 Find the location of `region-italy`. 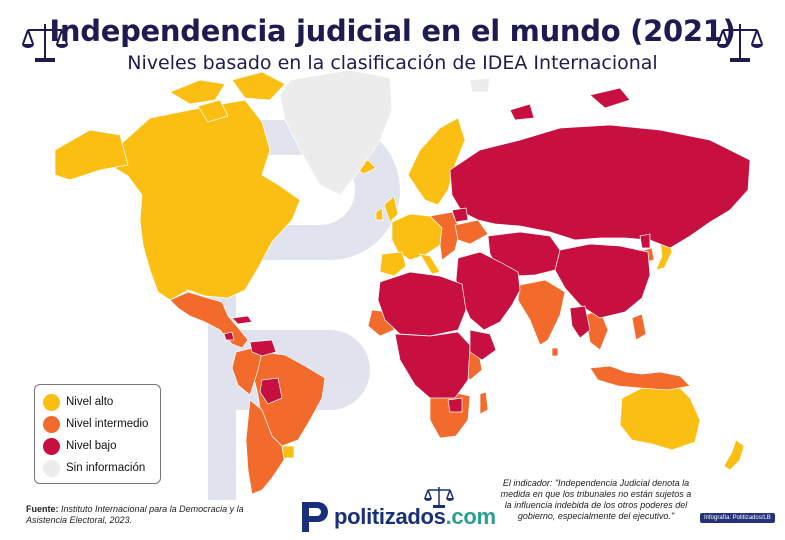

region-italy is located at coordinates (430, 264).